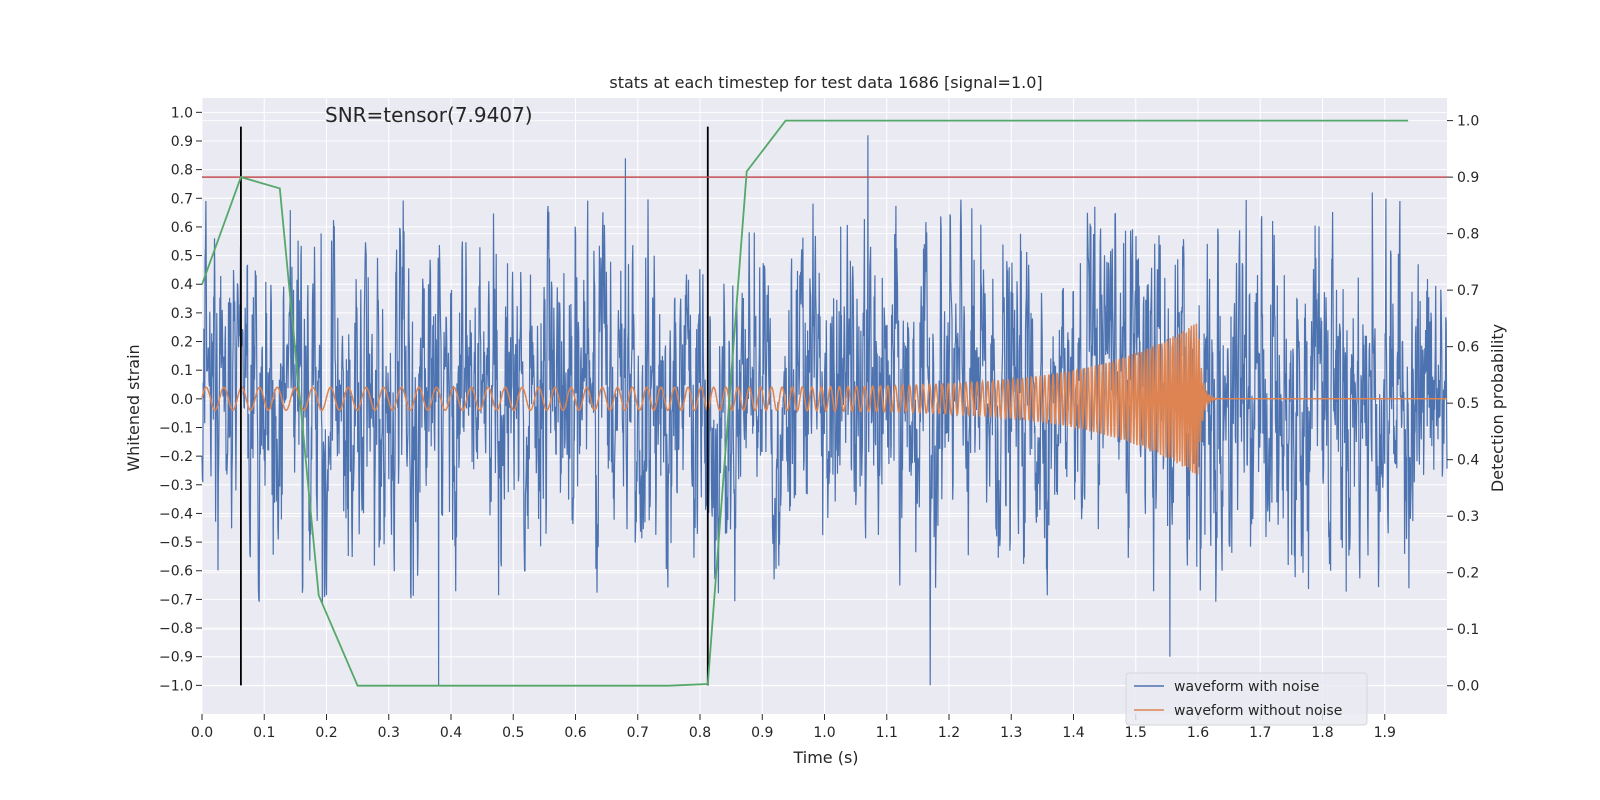 This screenshot has width=1600, height=800. Describe the element at coordinates (176, 486) in the screenshot. I see `y-left-tick-label: −0.3` at that location.